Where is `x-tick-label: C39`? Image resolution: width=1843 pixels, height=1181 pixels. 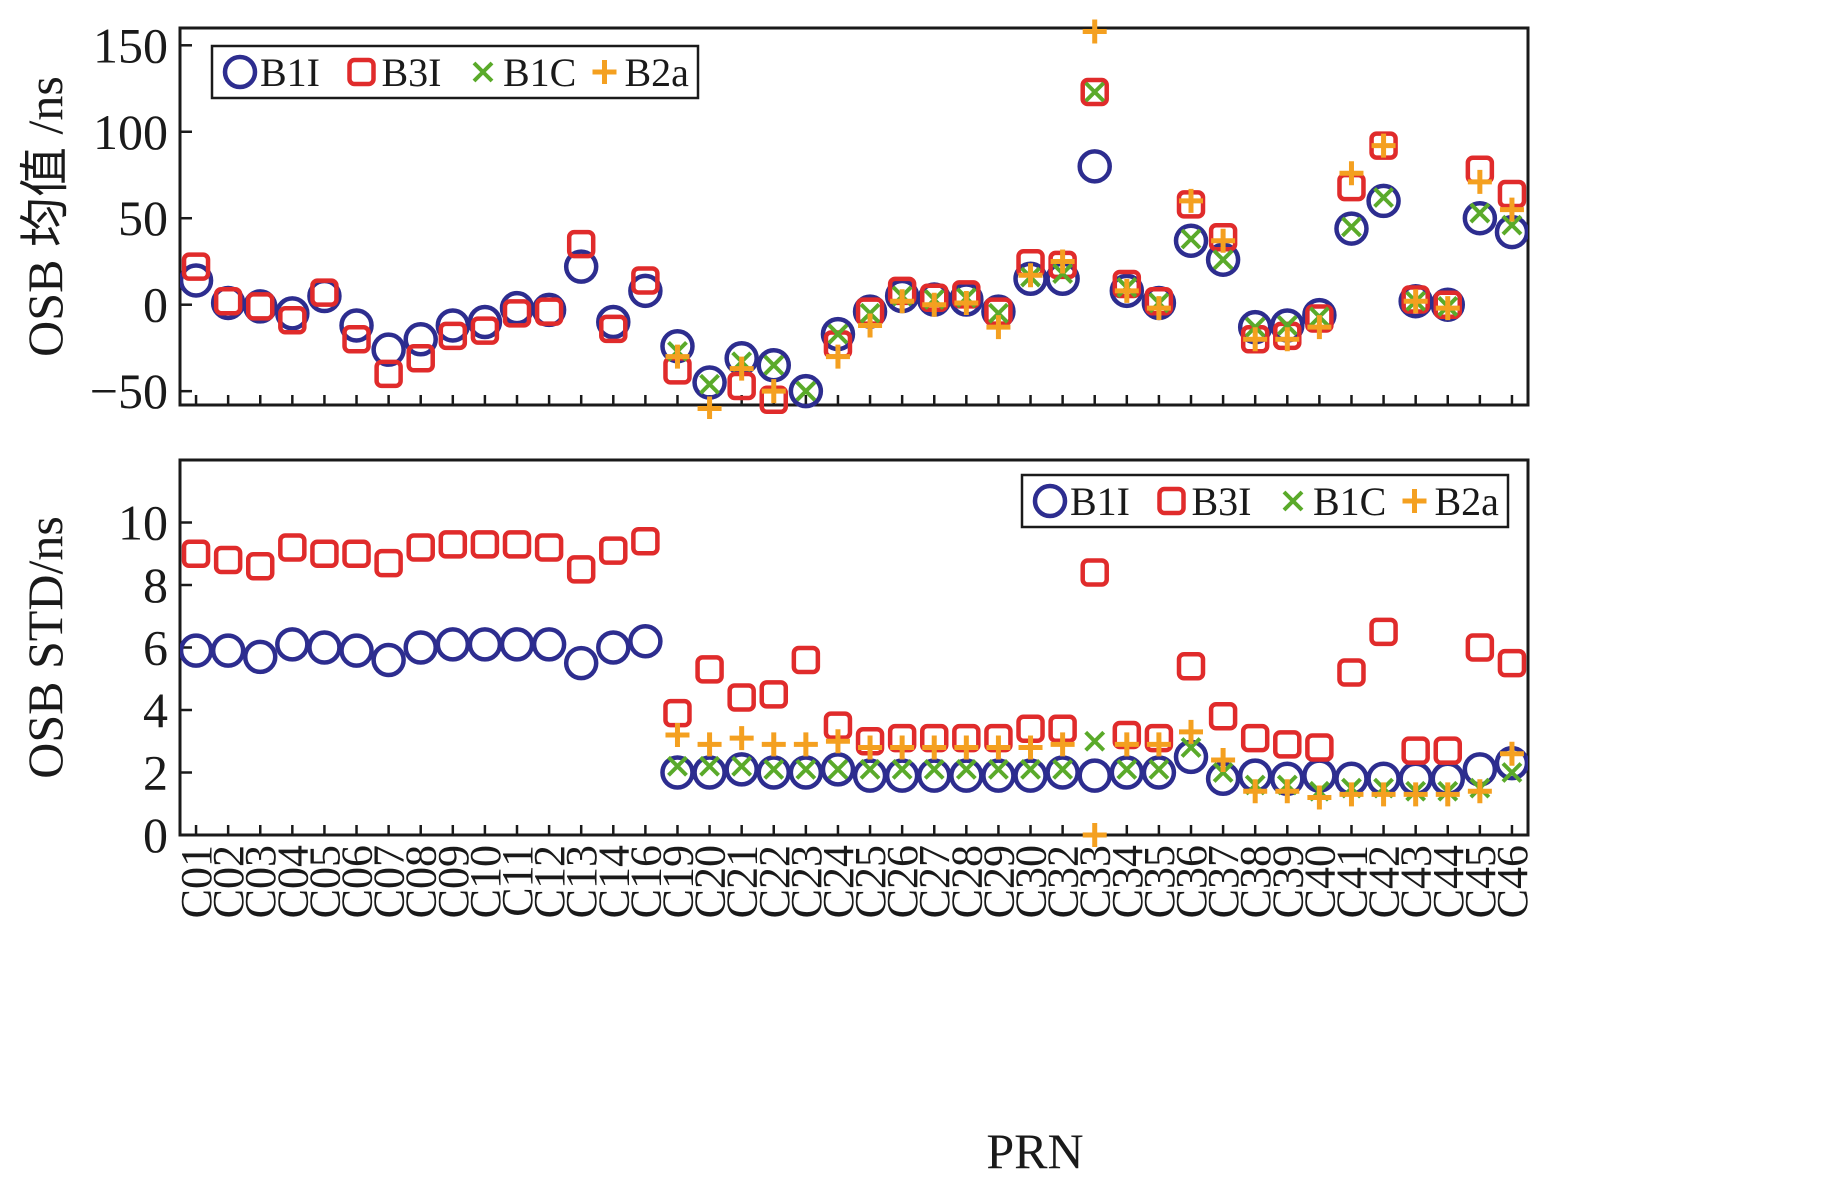 x-tick-label: C39 is located at coordinates (1287, 881).